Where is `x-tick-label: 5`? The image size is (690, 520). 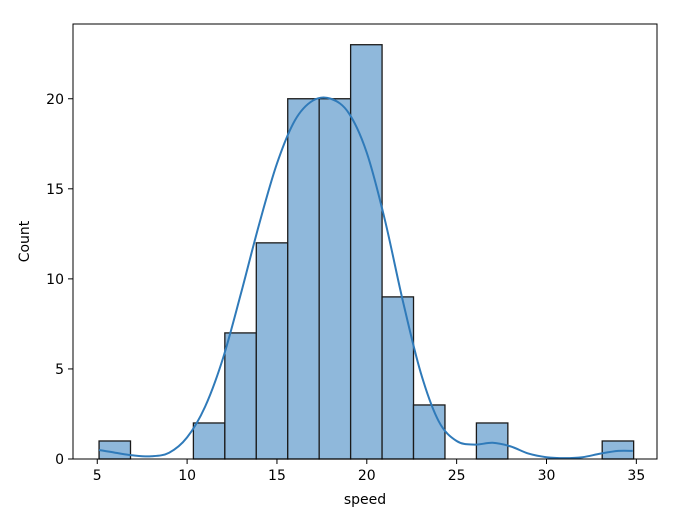 x-tick-label: 5 is located at coordinates (97, 476).